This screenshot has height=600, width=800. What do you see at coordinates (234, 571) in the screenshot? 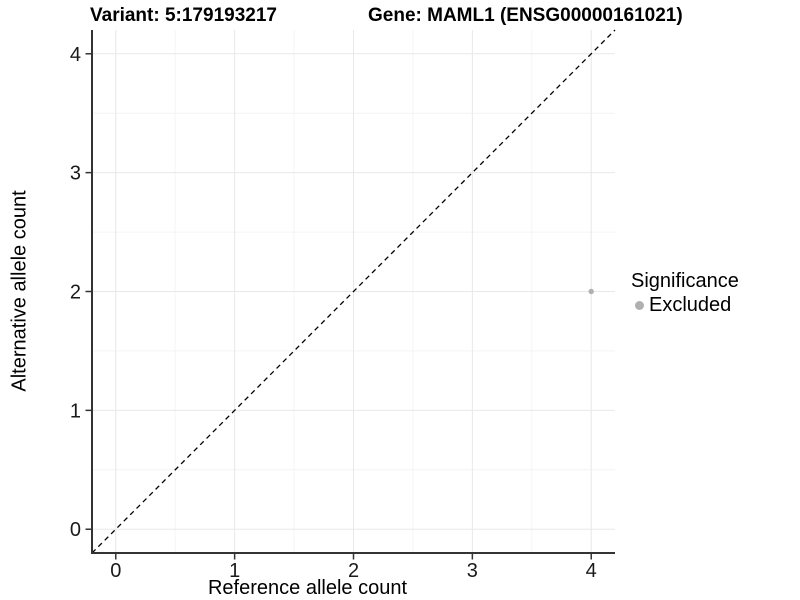
I see `x-tick-label: 1` at bounding box center [234, 571].